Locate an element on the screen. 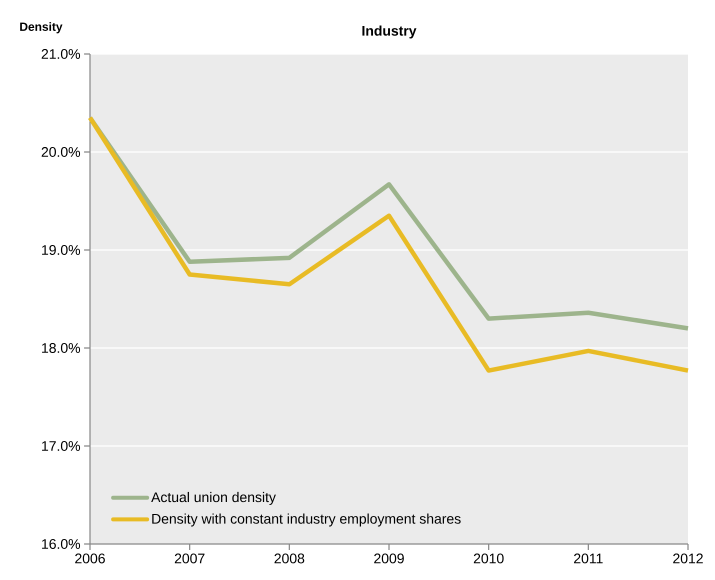 The image size is (715, 580). y-axis-title: Density is located at coordinates (41, 28).